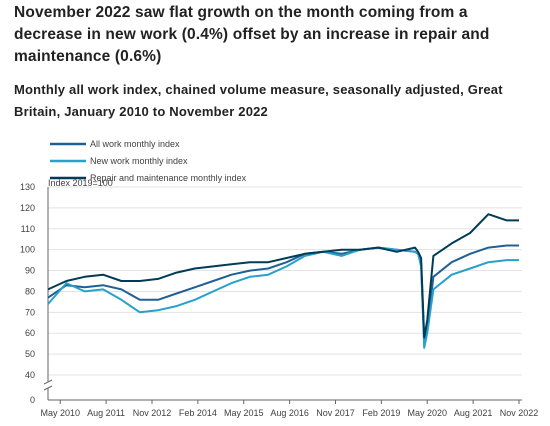  Describe the element at coordinates (60, 413) in the screenshot. I see `x-tick-label: May 2010` at that location.